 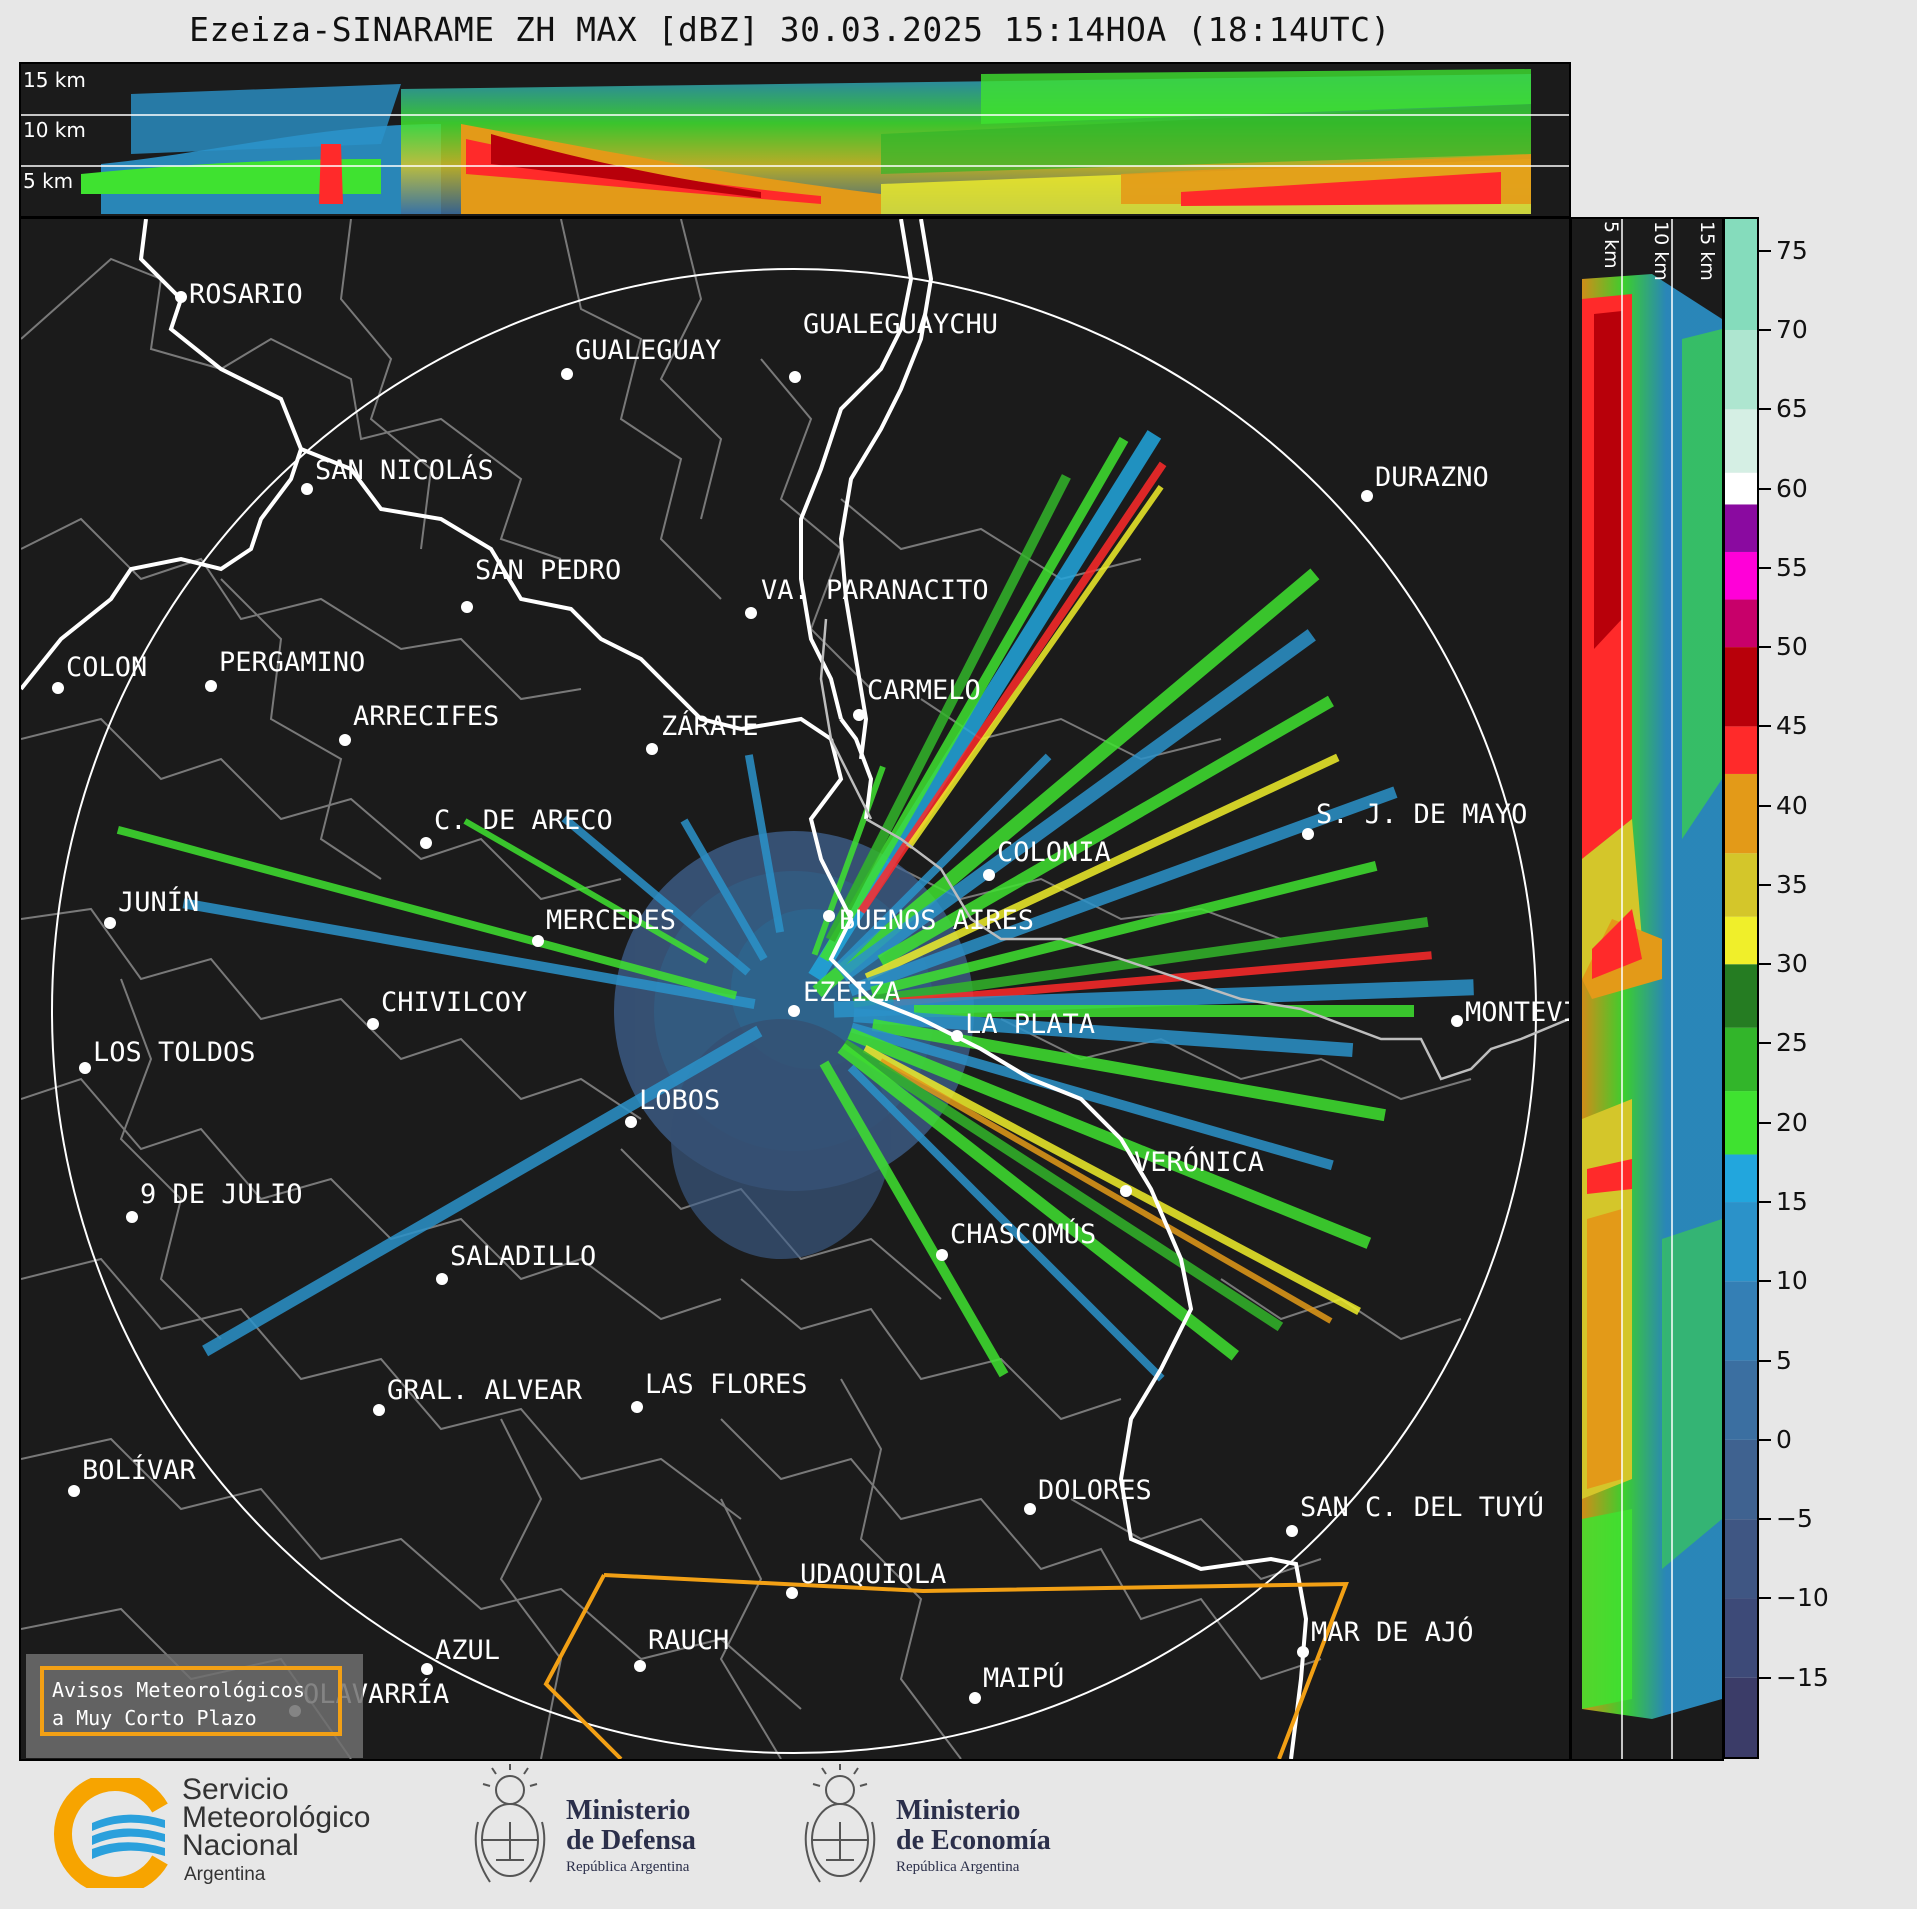 What do you see at coordinates (1792, 1043) in the screenshot?
I see `colorbar-tick-label: 25` at bounding box center [1792, 1043].